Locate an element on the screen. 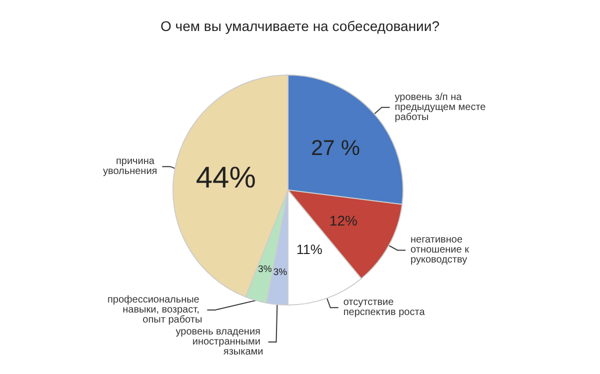 The width and height of the screenshot is (600, 374). data-label: 12% is located at coordinates (343, 220).